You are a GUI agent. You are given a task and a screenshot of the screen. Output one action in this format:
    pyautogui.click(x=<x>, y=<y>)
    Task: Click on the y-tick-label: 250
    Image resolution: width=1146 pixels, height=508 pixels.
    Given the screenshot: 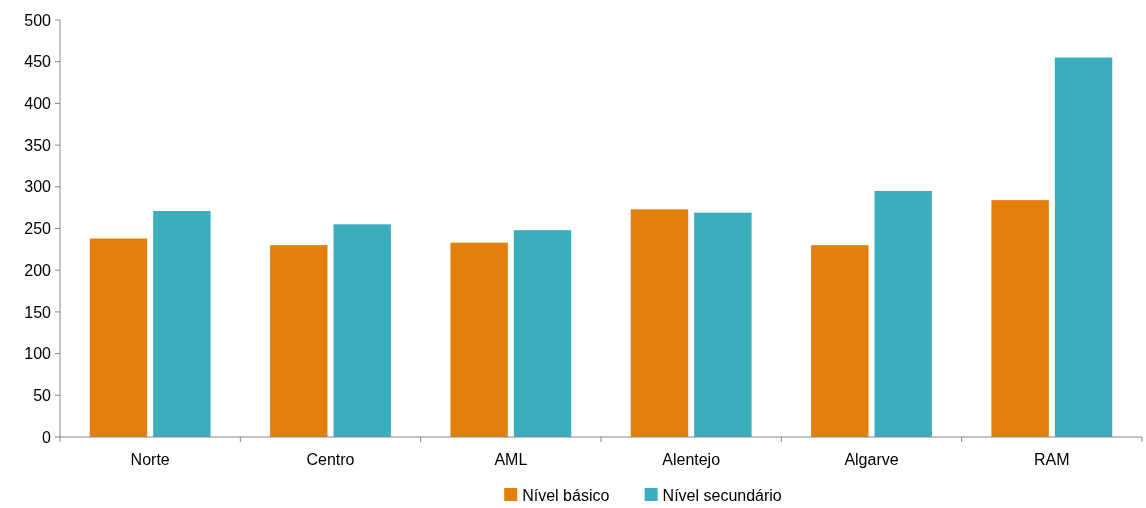 What is the action you would take?
    pyautogui.click(x=38, y=229)
    